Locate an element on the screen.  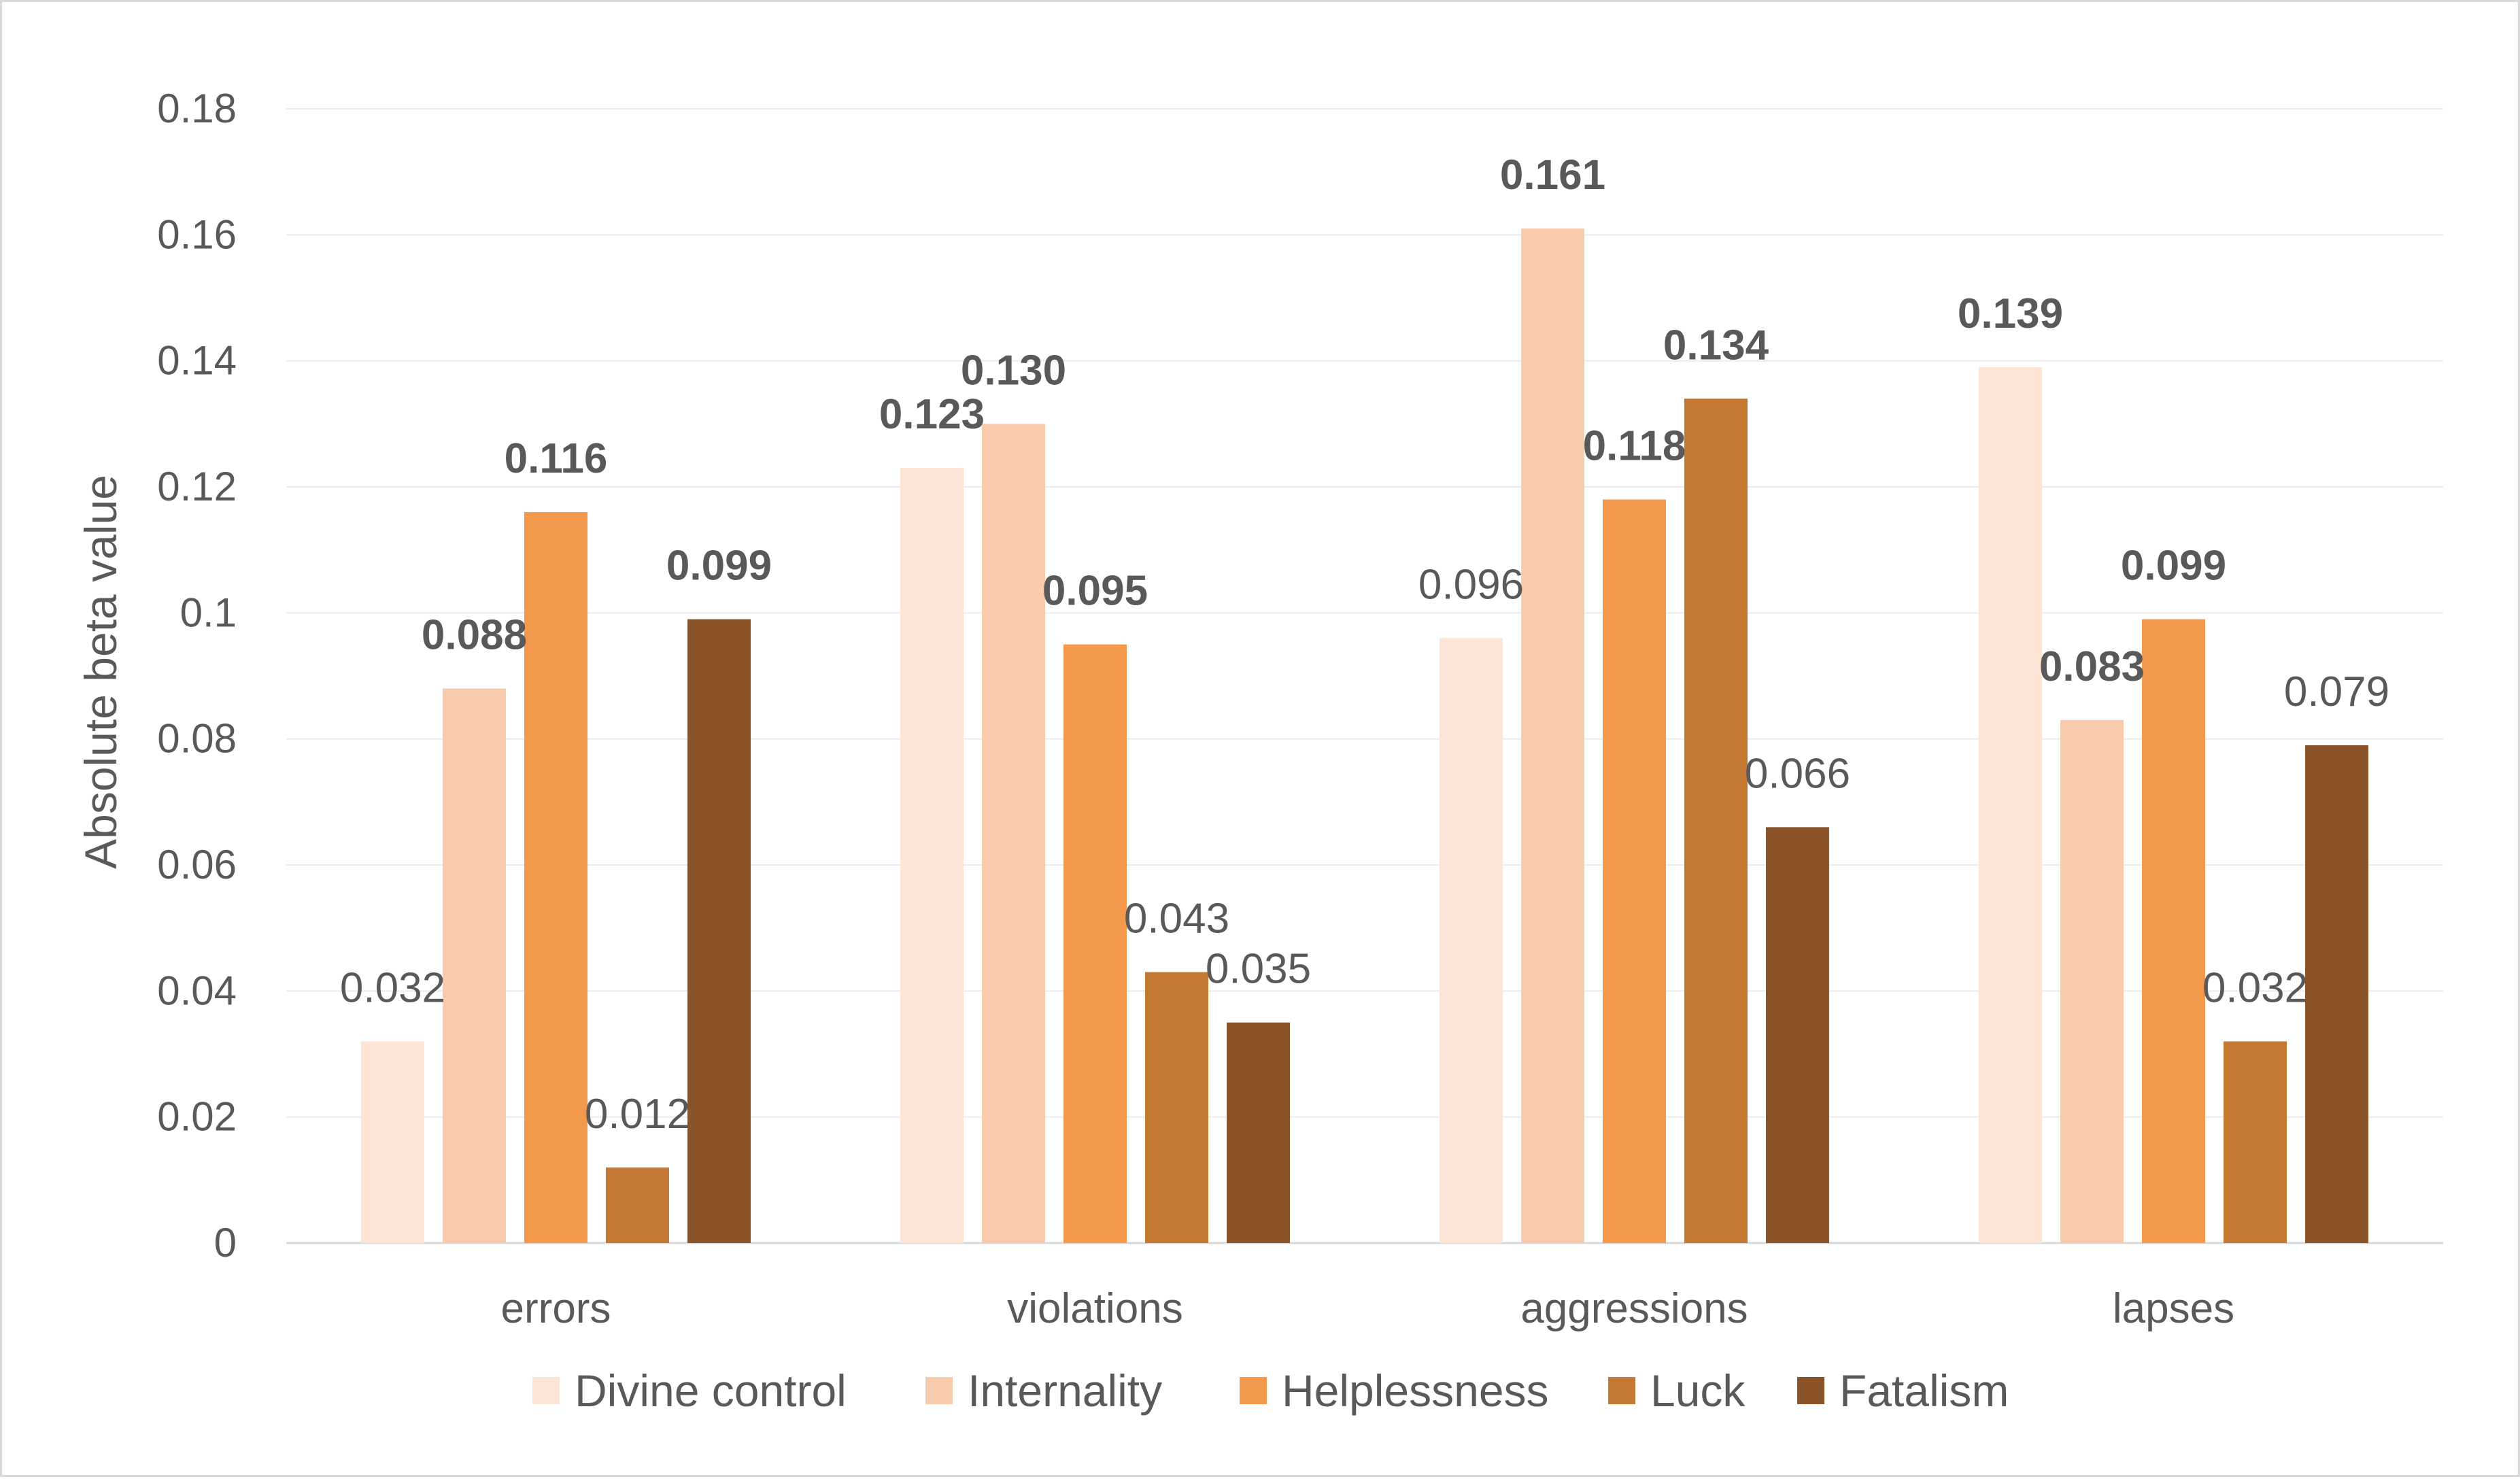
data-label: 0.035 is located at coordinates (1258, 970).